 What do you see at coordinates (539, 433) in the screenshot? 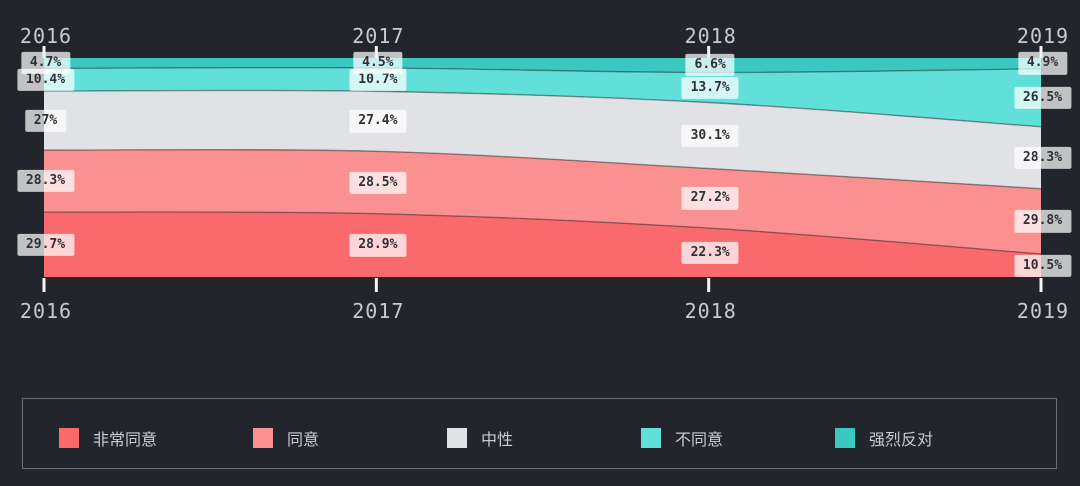
I see `legend: 非常同意 同意 中性 不同意 强烈反对` at bounding box center [539, 433].